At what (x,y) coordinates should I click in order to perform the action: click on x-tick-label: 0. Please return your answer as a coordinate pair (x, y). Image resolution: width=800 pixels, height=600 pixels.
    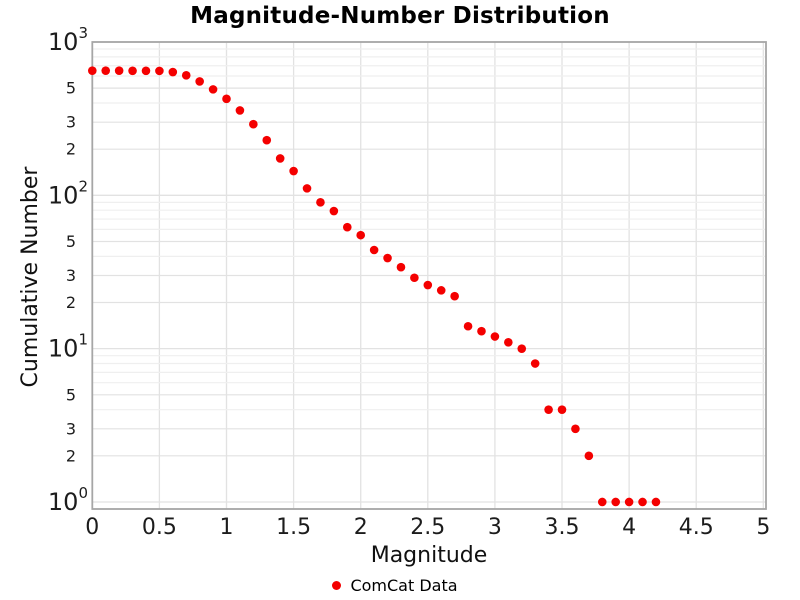
    Looking at the image, I should click on (92, 527).